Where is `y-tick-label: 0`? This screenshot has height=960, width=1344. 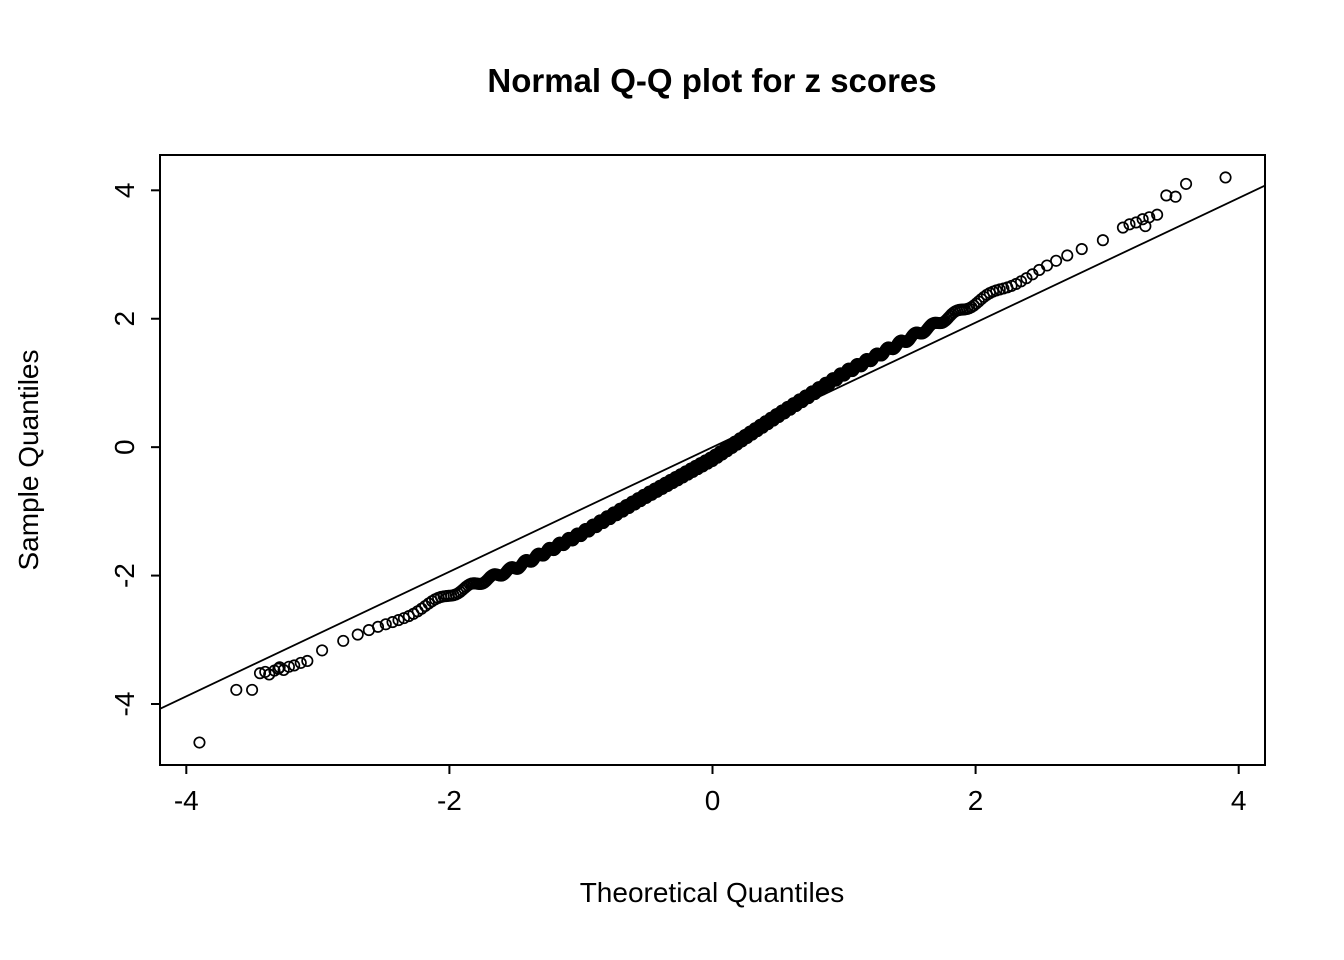 y-tick-label: 0 is located at coordinates (124, 447).